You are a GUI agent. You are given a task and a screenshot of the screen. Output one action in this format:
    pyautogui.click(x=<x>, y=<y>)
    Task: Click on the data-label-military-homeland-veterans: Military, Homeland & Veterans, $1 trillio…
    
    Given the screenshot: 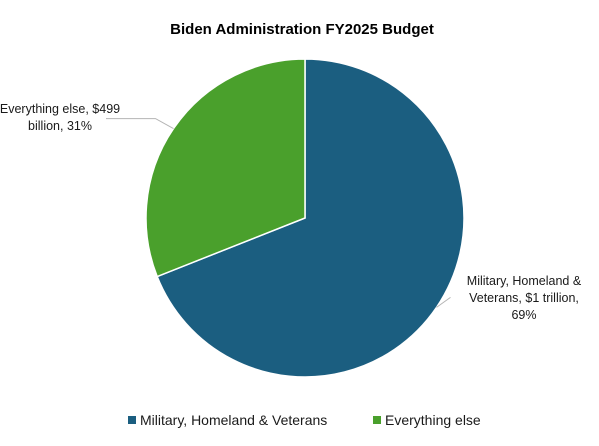 What is the action you would take?
    pyautogui.click(x=509, y=298)
    